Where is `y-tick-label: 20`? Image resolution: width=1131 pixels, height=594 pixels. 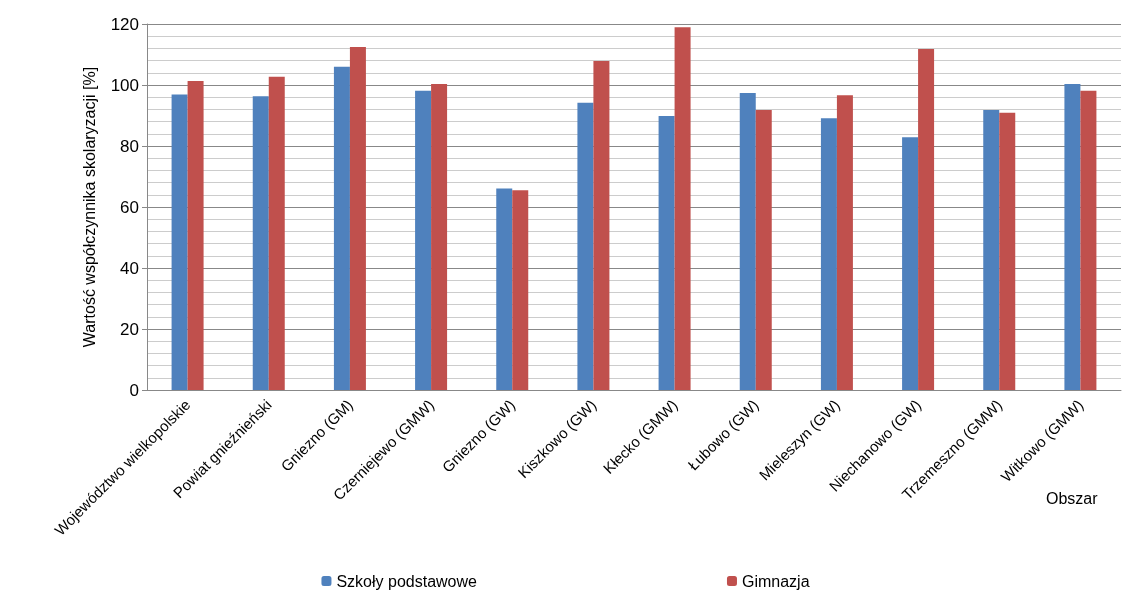 y-tick-label: 20 is located at coordinates (129, 329).